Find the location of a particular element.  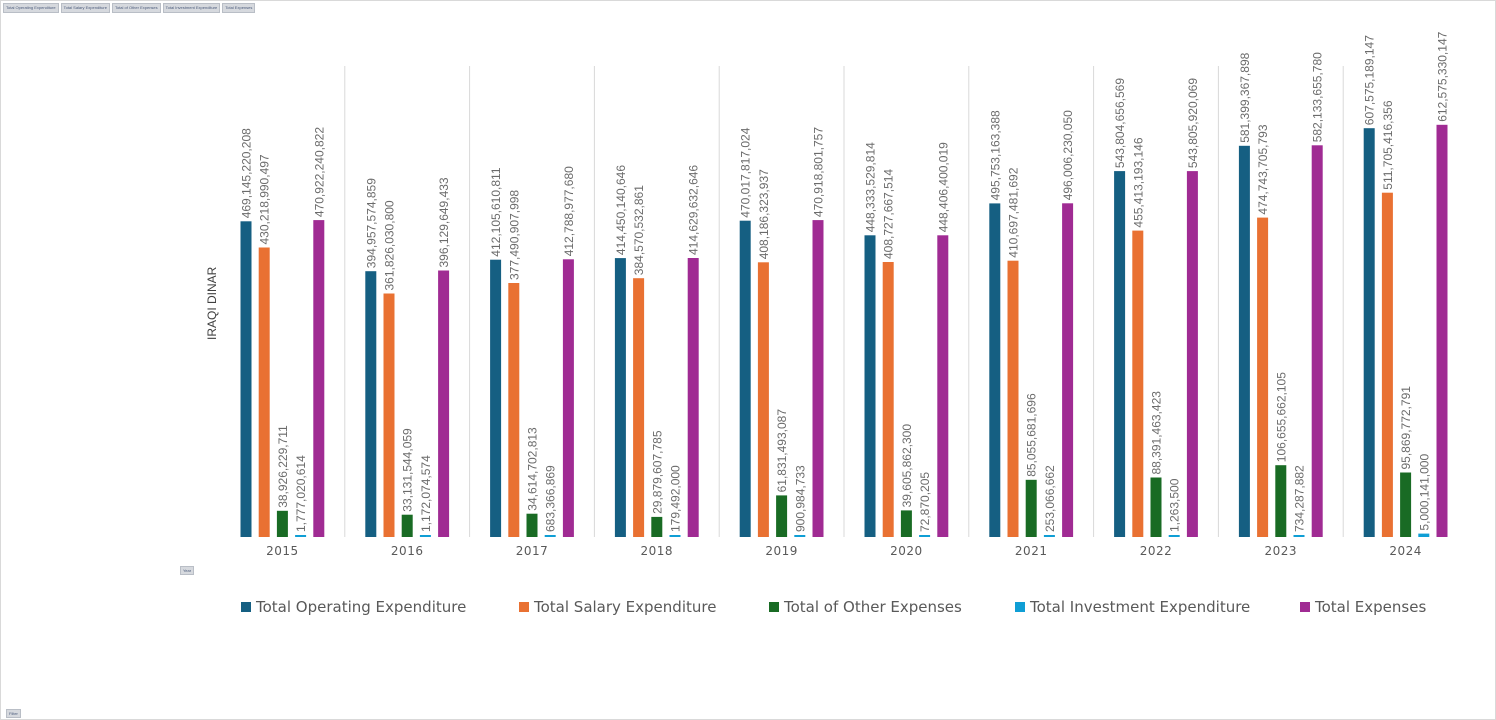

data-label: 394,957,574,859 is located at coordinates (371, 223).